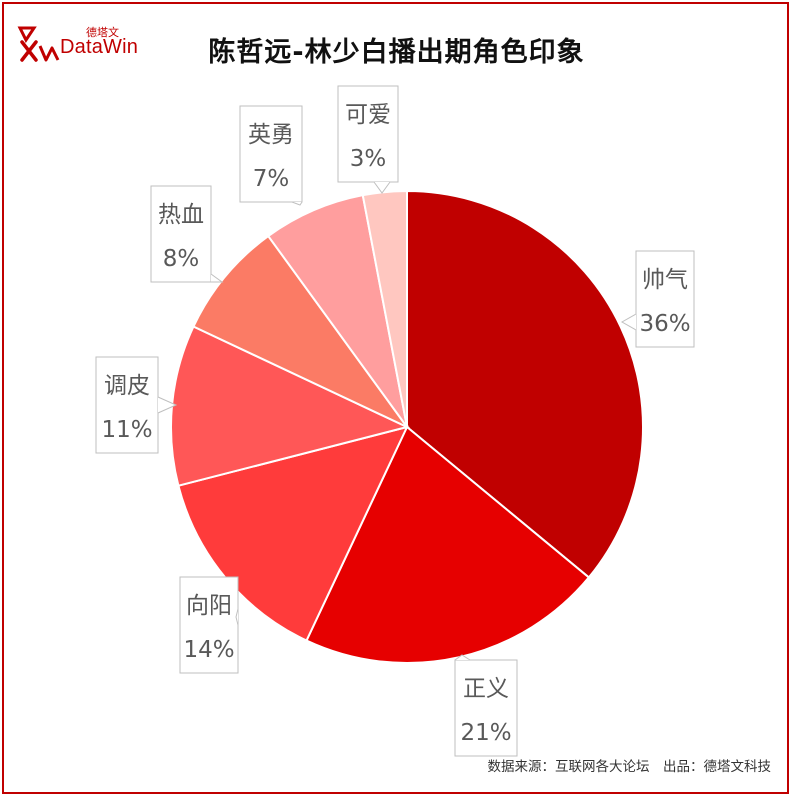 This screenshot has height=798, width=793. Describe the element at coordinates (664, 324) in the screenshot. I see `slice-label-value-1: 36%` at that location.